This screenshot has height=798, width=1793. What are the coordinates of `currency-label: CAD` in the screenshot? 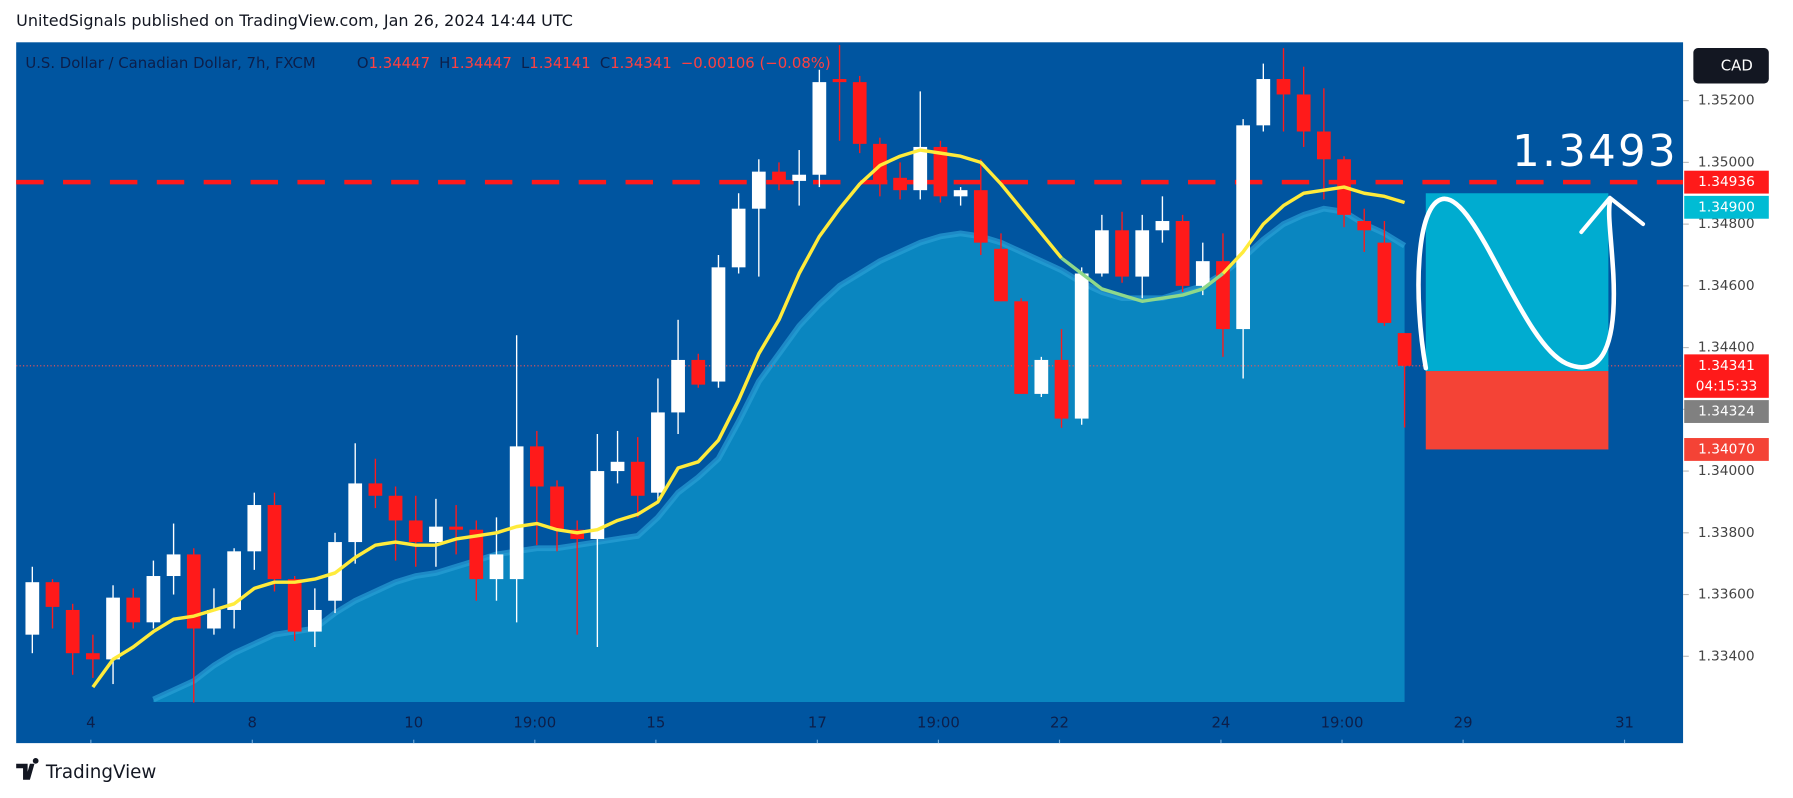 It's located at (1737, 65).